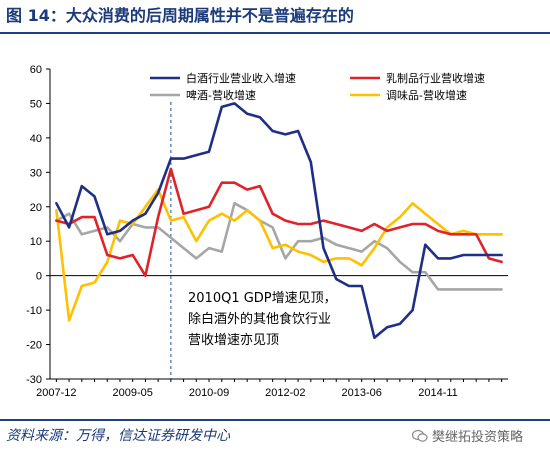 The width and height of the screenshot is (550, 455). What do you see at coordinates (118, 436) in the screenshot?
I see `source-note: 资料来源：万得，信达证券研发中心` at bounding box center [118, 436].